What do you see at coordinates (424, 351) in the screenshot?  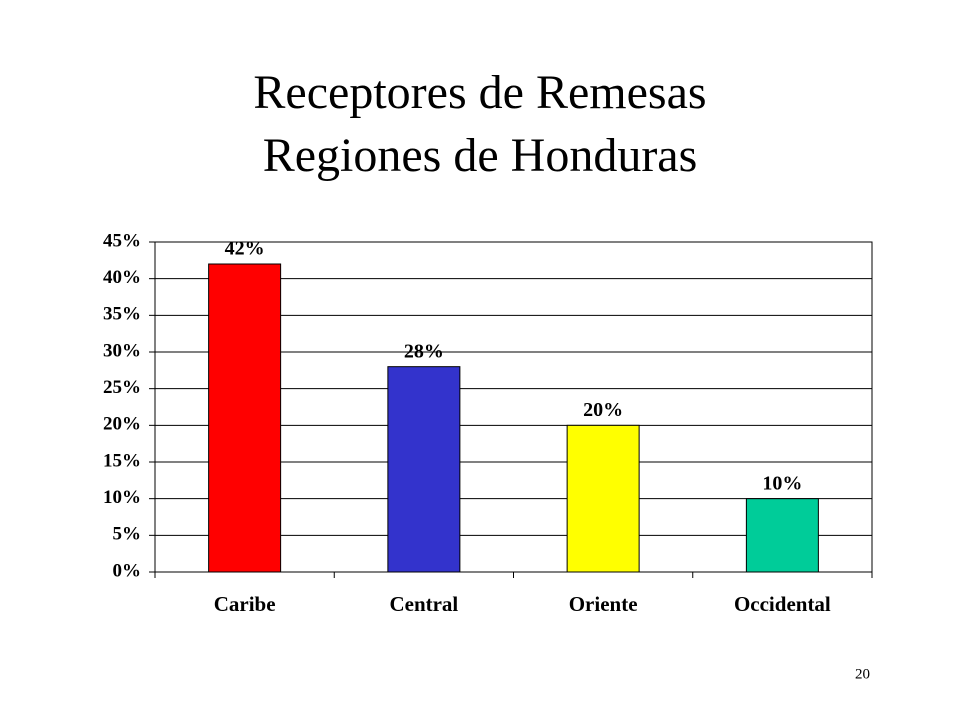 I see `value-label: 28%` at bounding box center [424, 351].